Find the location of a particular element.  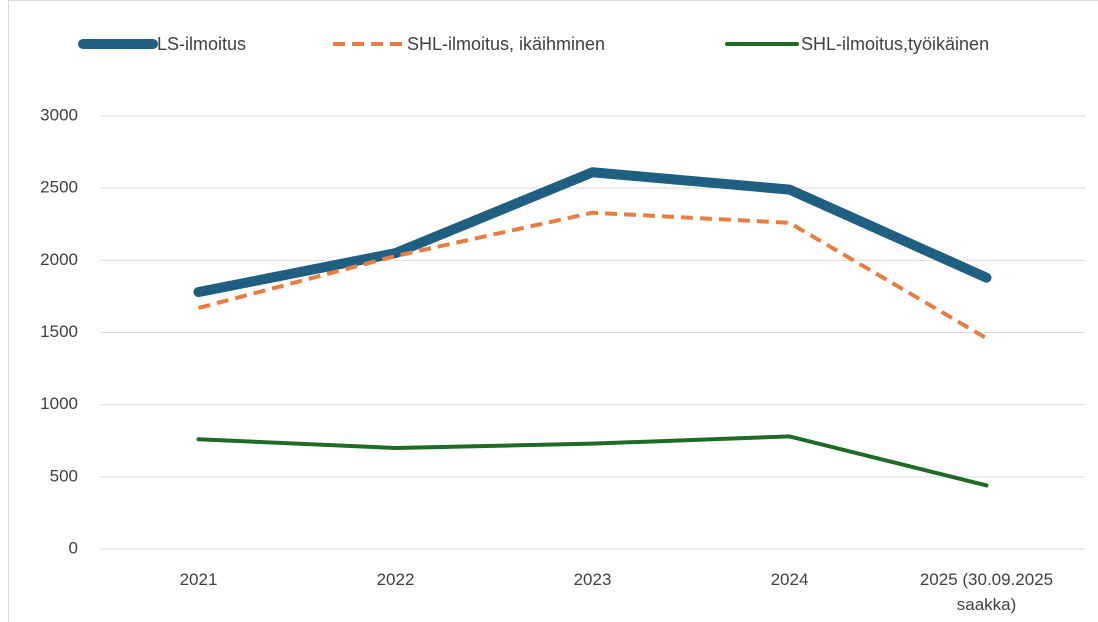

x-tick-label: 2023 is located at coordinates (592, 579).